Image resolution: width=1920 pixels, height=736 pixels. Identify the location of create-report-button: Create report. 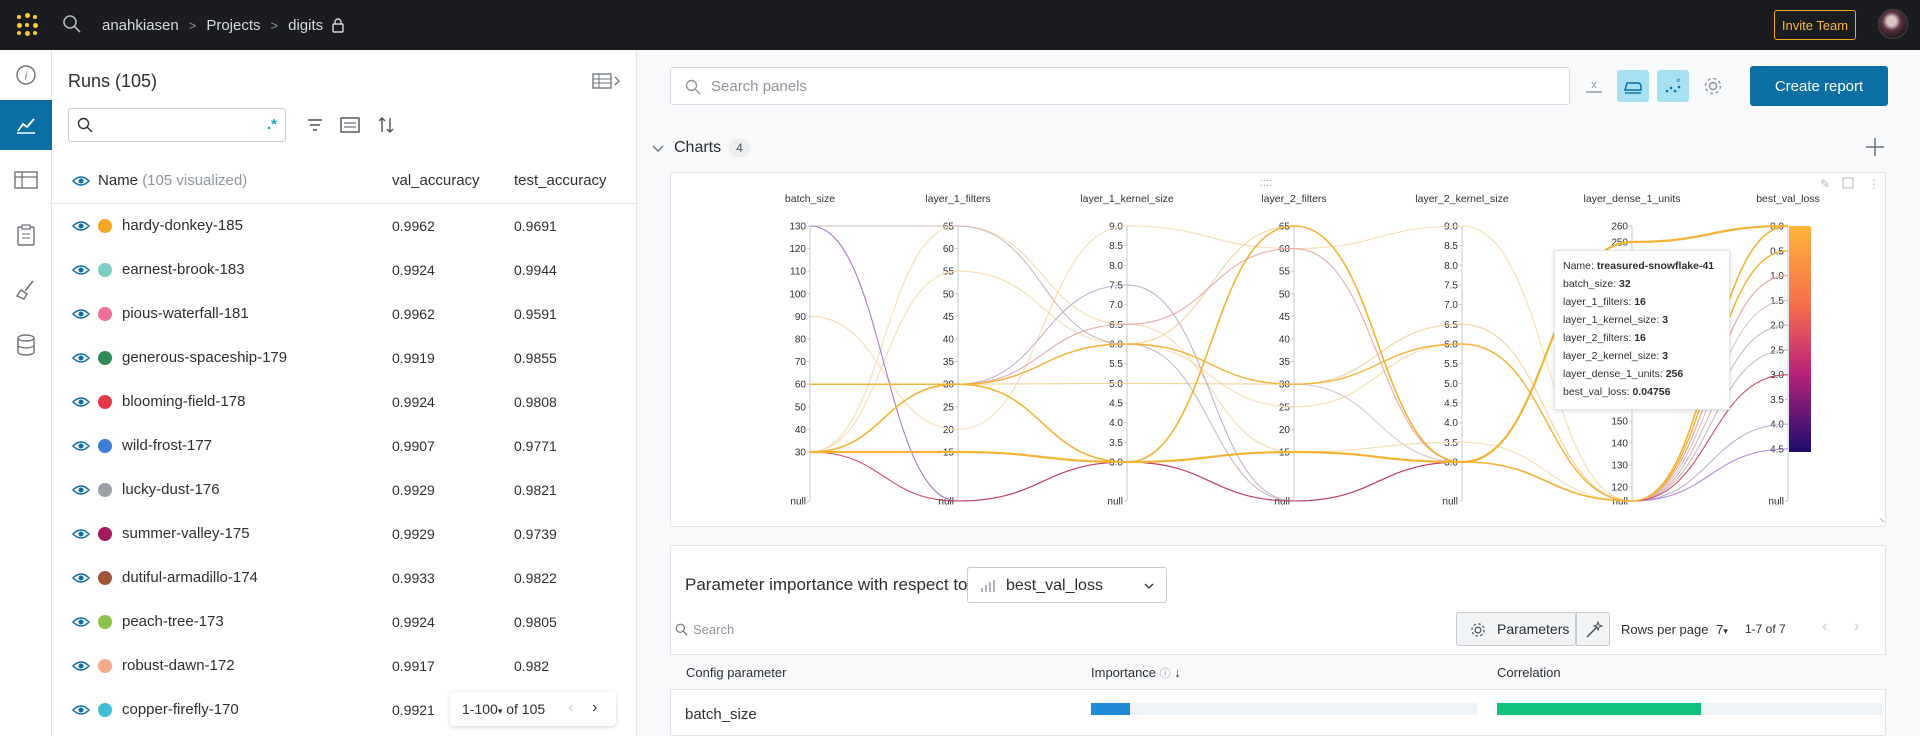
(1819, 86).